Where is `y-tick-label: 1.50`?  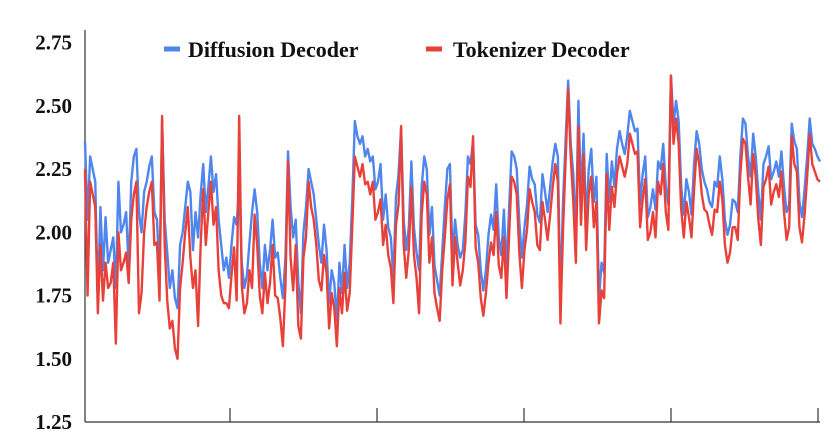 y-tick-label: 1.50 is located at coordinates (53, 359).